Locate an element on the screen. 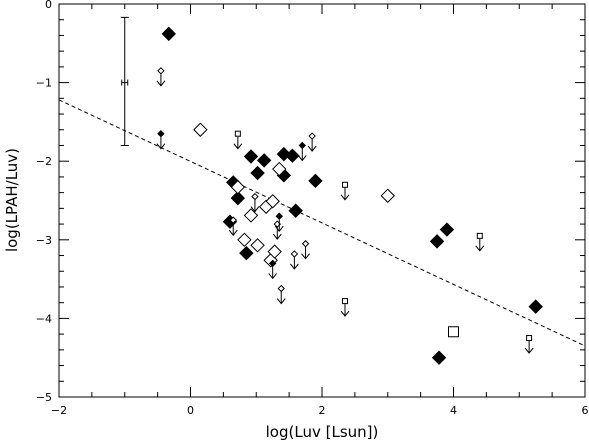 This screenshot has height=444, width=589. y-axis-title: log(LPAH/Luv) is located at coordinates (12, 200).